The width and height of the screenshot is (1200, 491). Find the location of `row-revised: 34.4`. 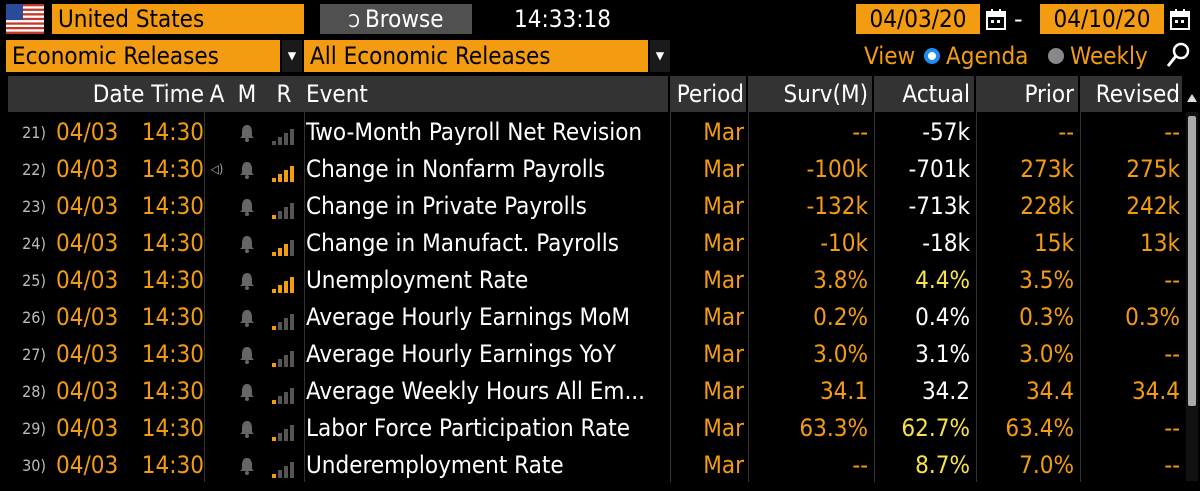

row-revised: 34.4 is located at coordinates (1155, 391).